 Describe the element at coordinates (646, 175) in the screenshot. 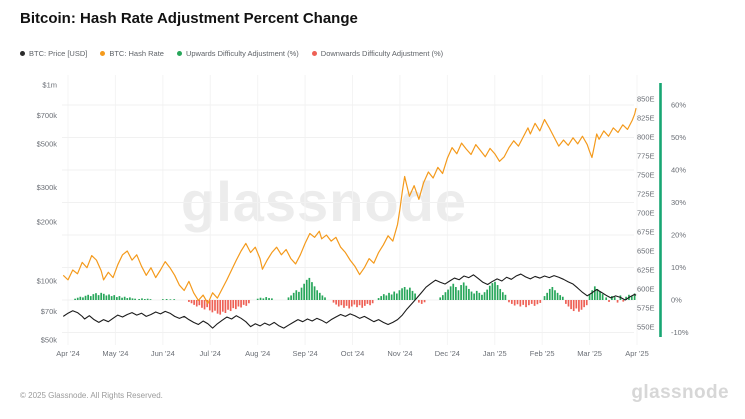

I see `svg-text: 750E` at that location.